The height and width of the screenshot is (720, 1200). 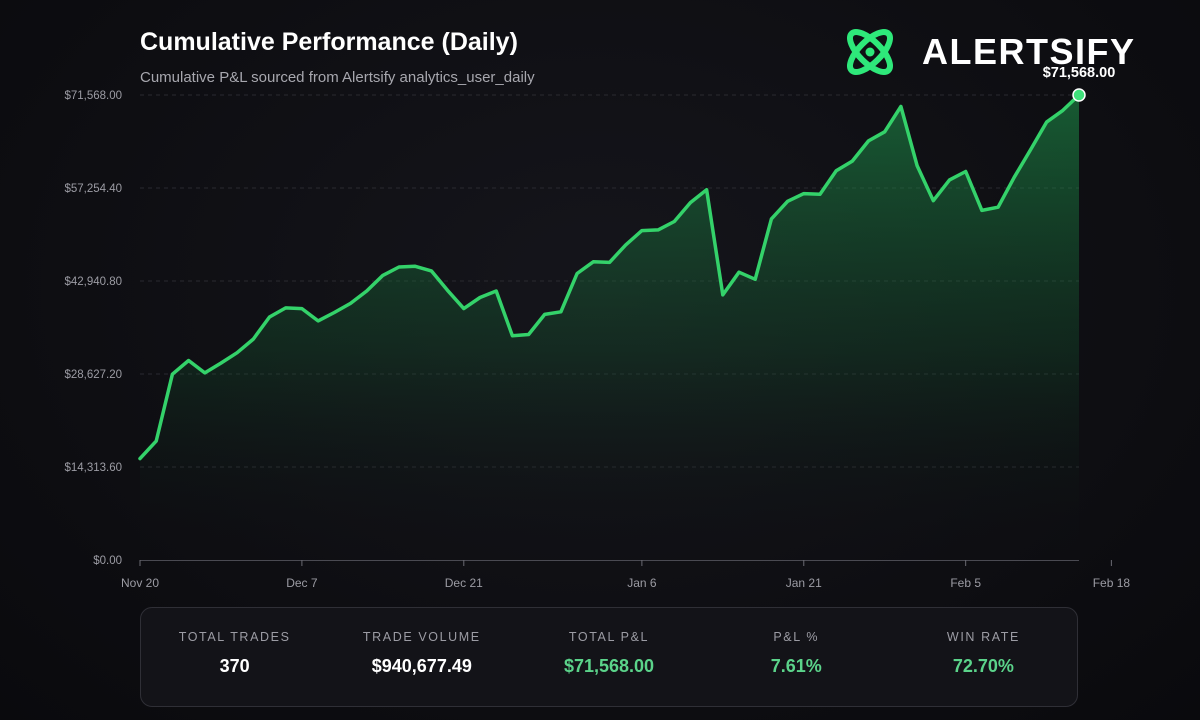 What do you see at coordinates (1112, 583) in the screenshot?
I see `x-tick-label: Feb 18` at bounding box center [1112, 583].